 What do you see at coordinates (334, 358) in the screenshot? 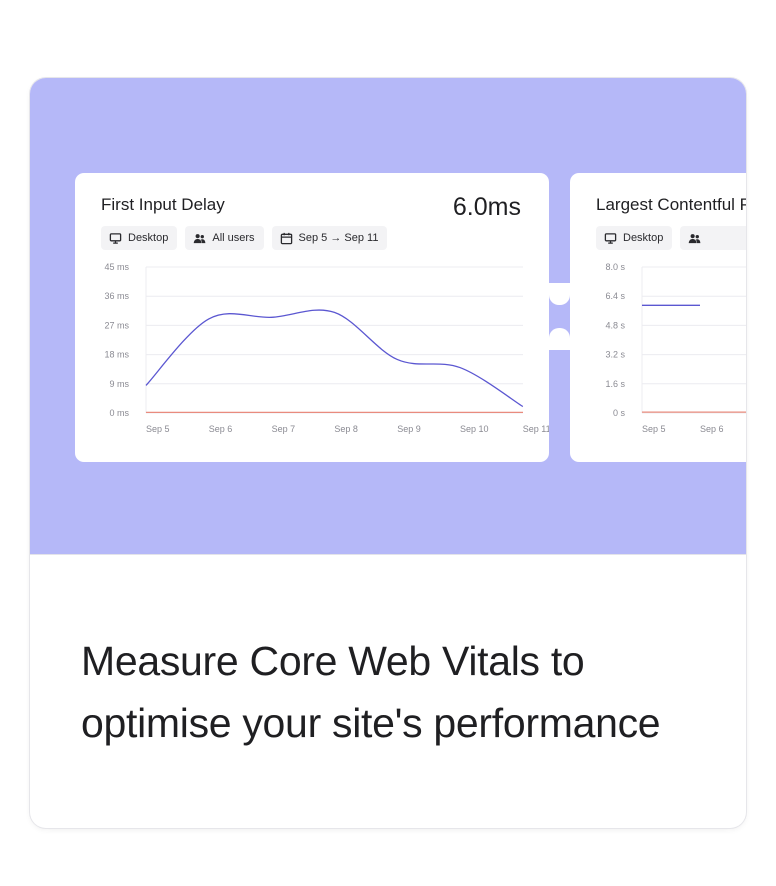
I see `series-line` at bounding box center [334, 358].